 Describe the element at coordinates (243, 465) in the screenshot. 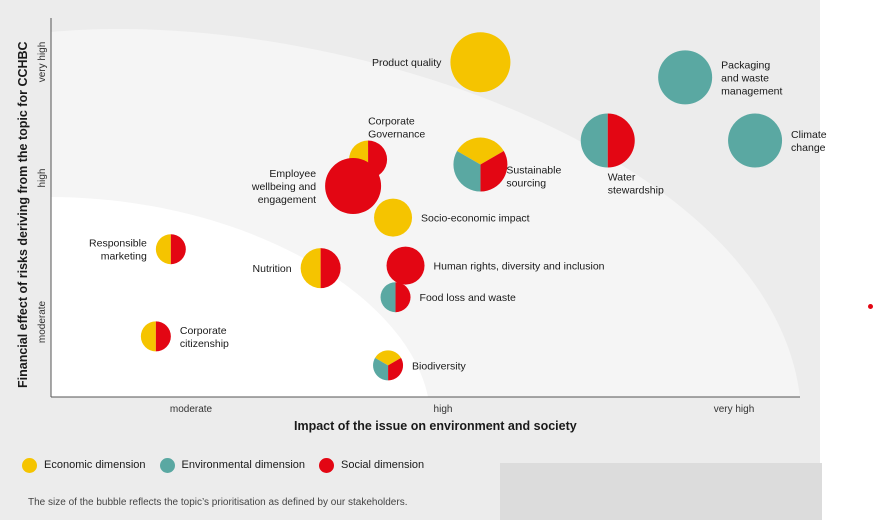

I see `legend-label-environmental: Environmental dimension` at that location.